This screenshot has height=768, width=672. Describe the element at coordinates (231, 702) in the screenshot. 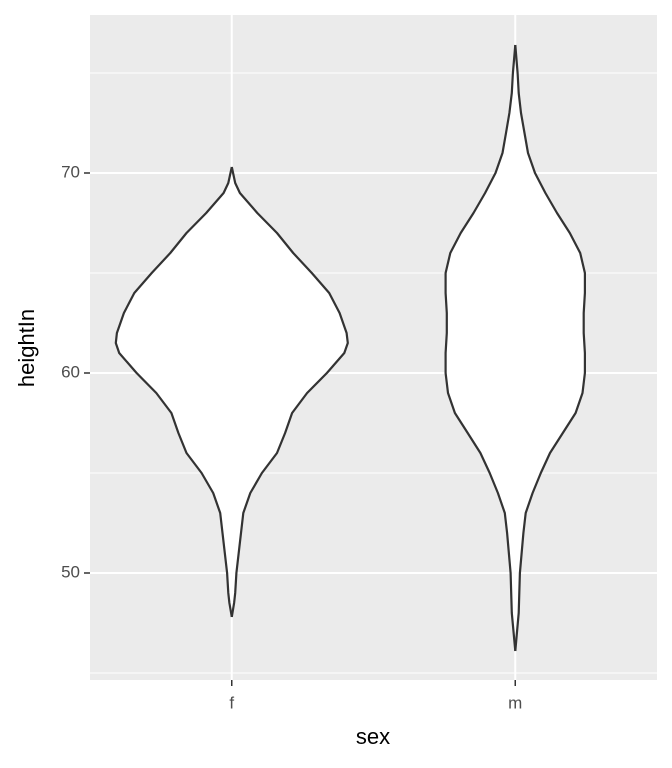

I see `x-tick-label: f` at that location.